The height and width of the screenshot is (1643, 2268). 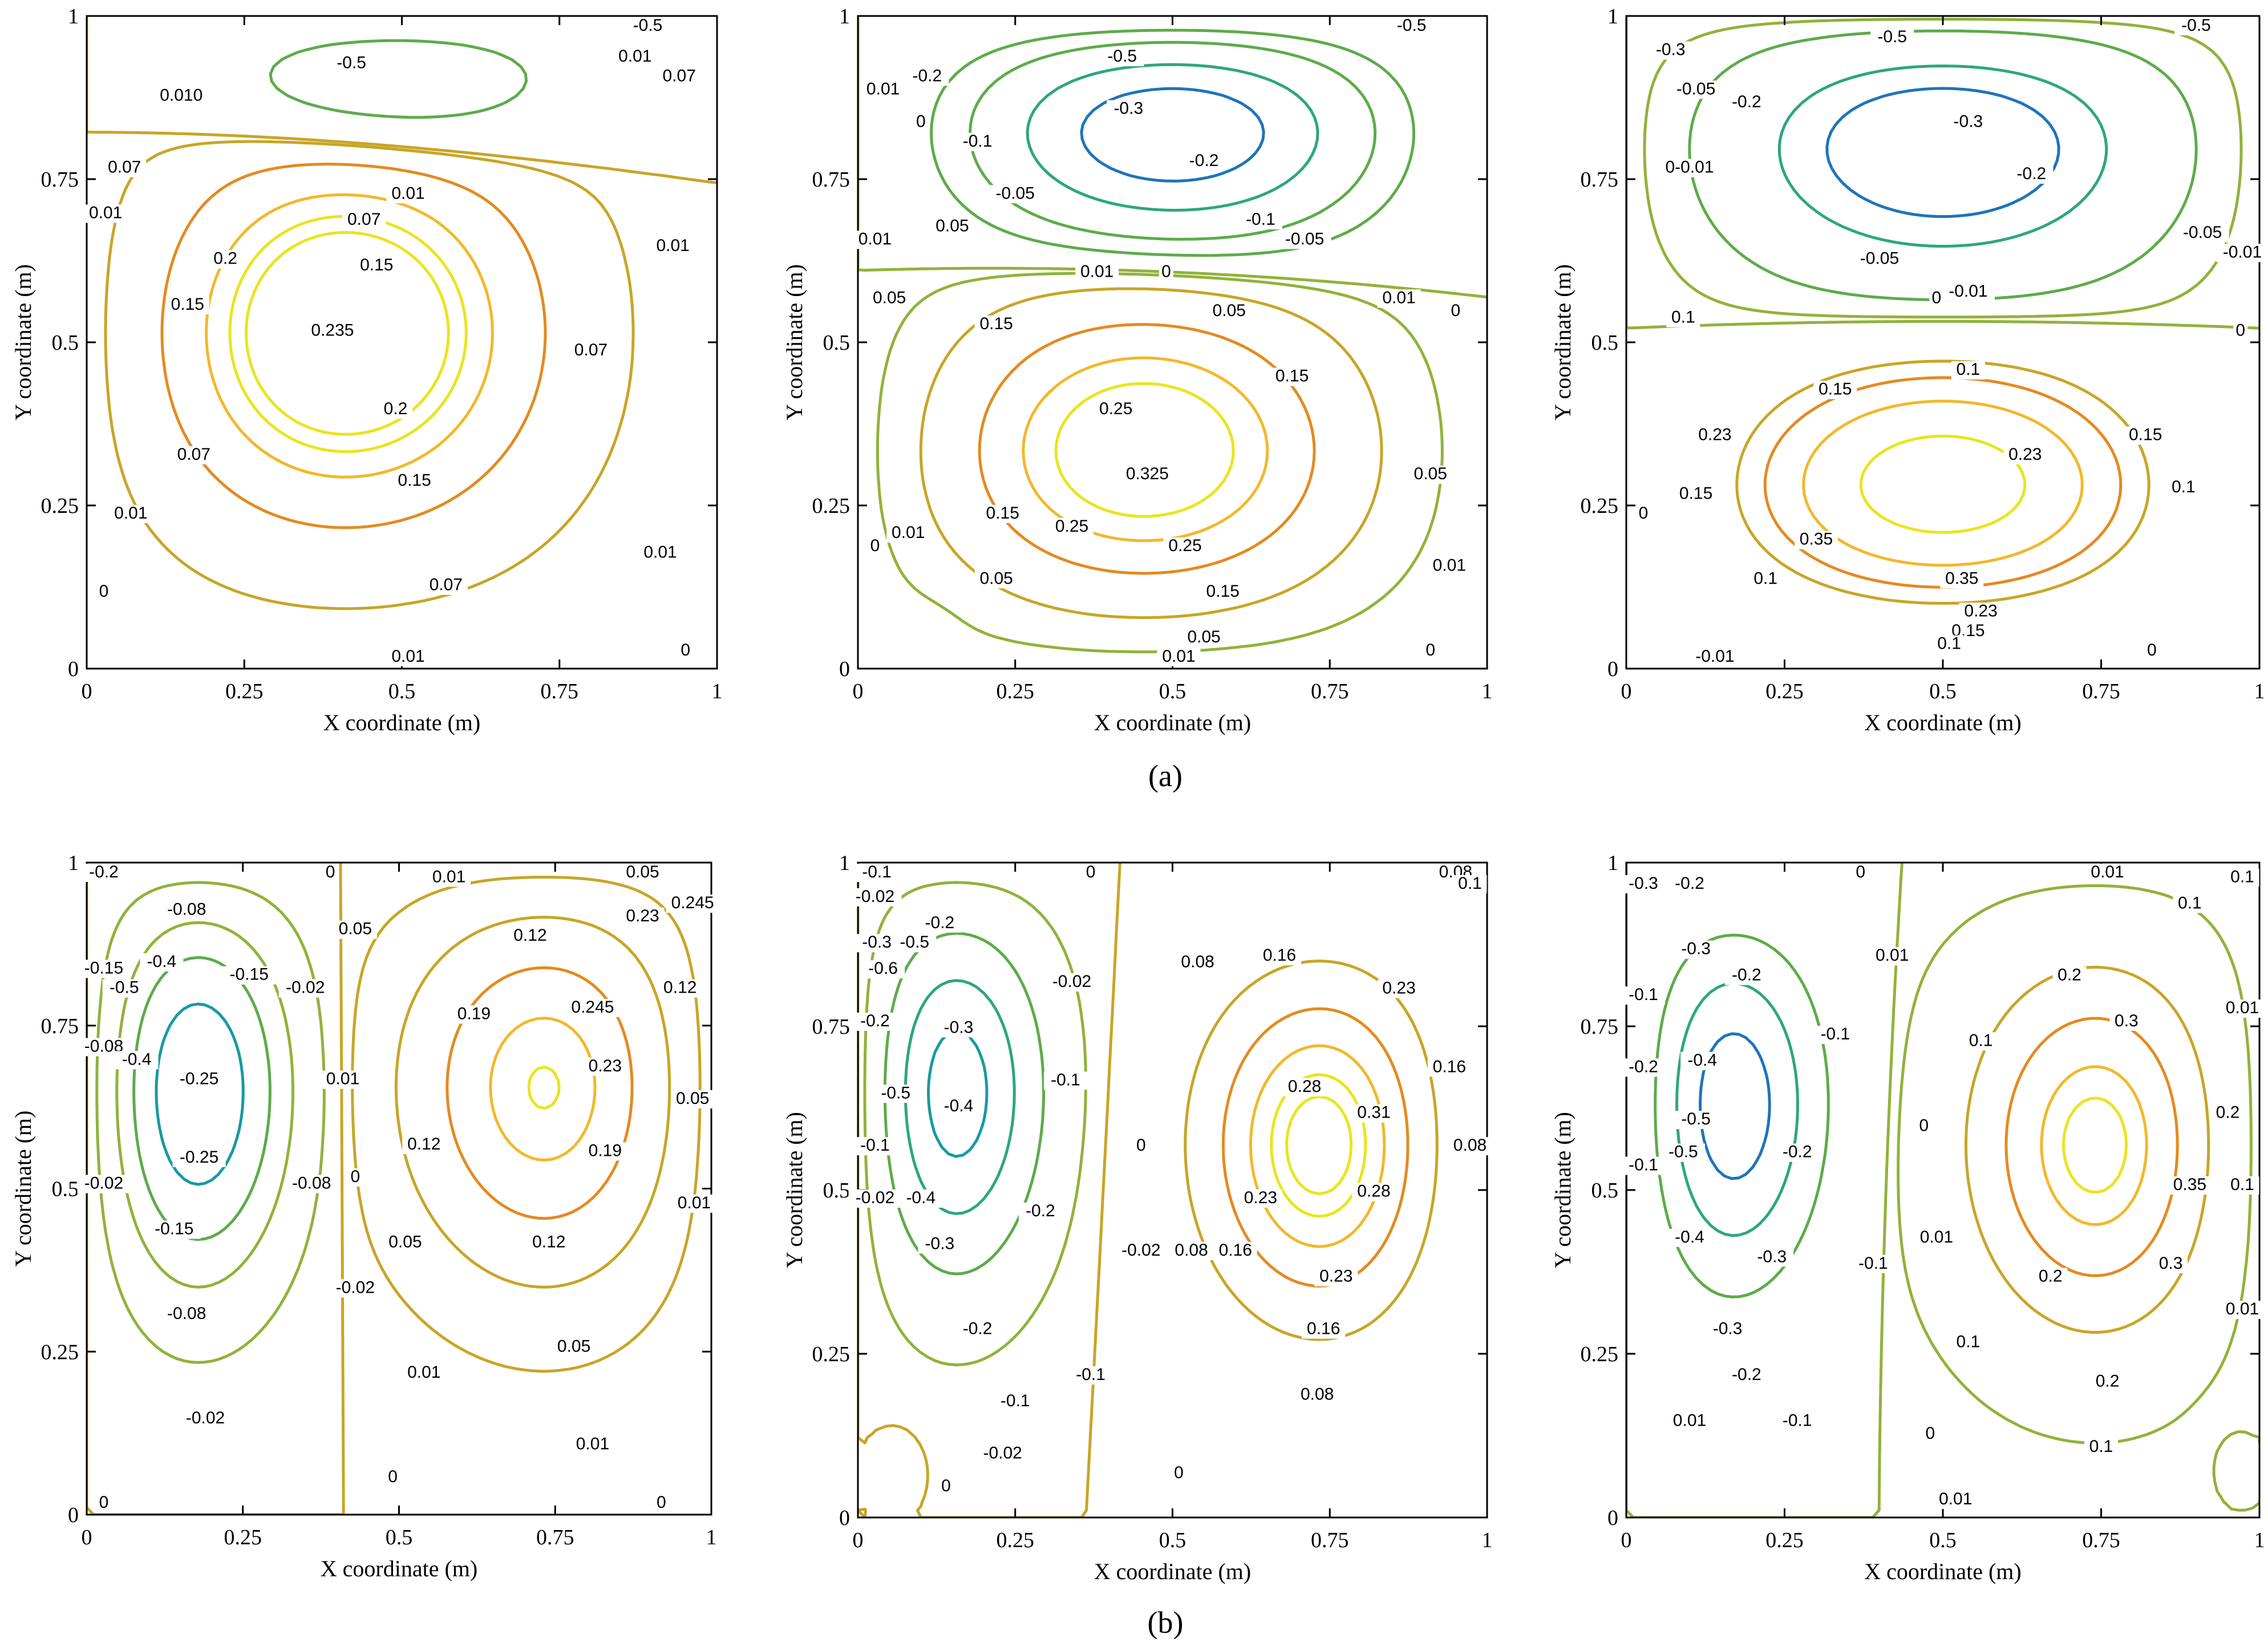 What do you see at coordinates (2171, 1263) in the screenshot?
I see `contour-label: 0.3` at bounding box center [2171, 1263].